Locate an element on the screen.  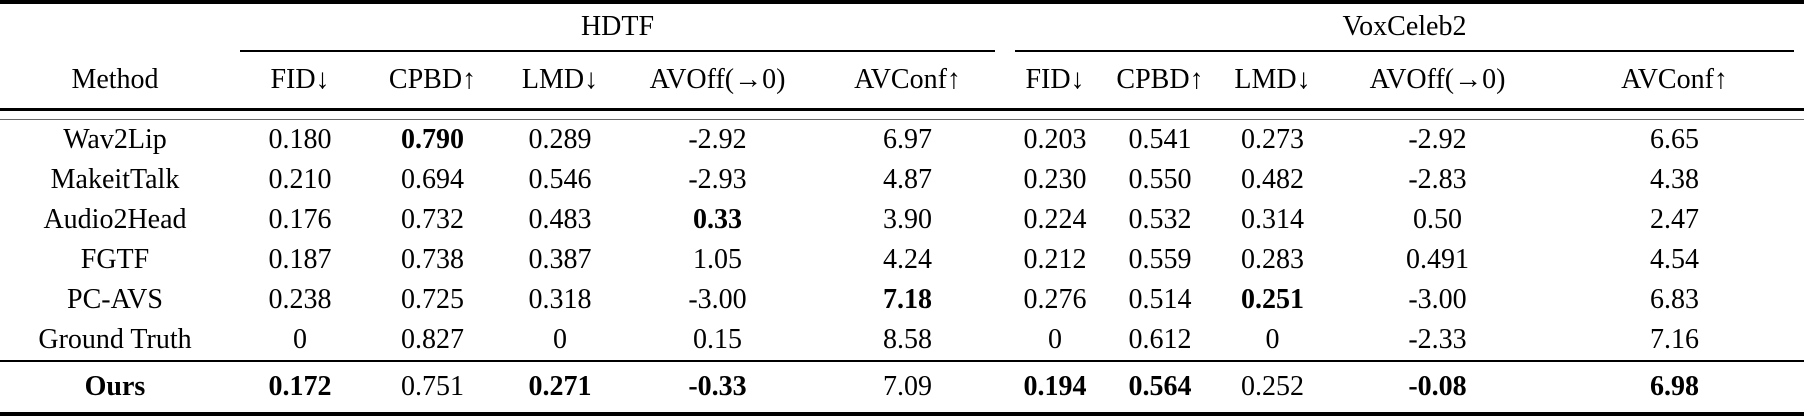
value-cell: 0.483 is located at coordinates (560, 219).